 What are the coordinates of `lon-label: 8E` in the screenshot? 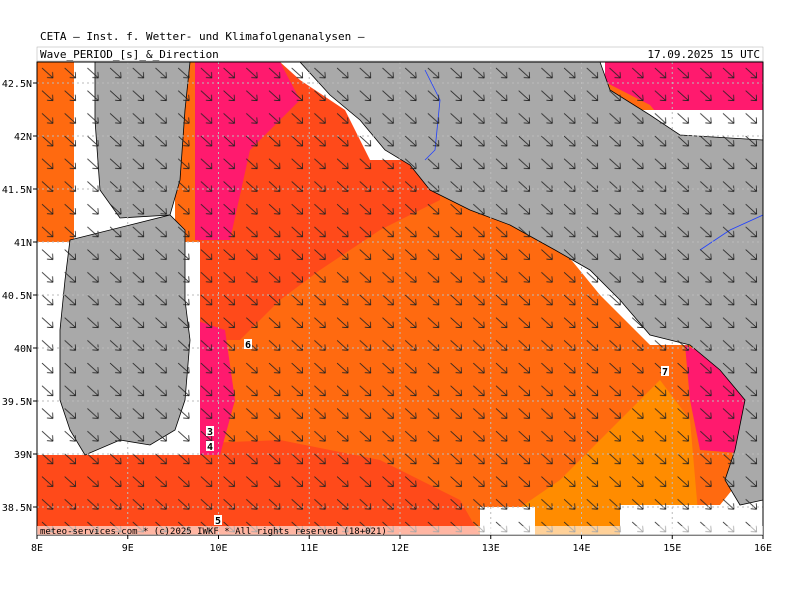 It's located at (37, 548).